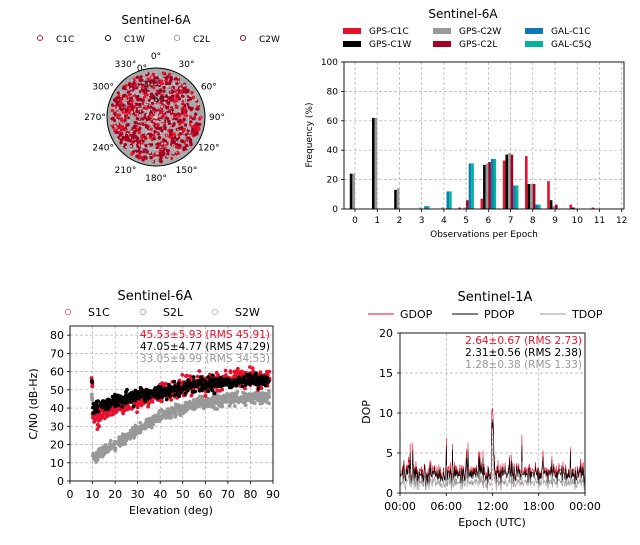 Image resolution: width=640 pixels, height=545 pixels. What do you see at coordinates (571, 45) in the screenshot?
I see `legend-label-GAL-C5Q: GAL-C5Q` at bounding box center [571, 45].